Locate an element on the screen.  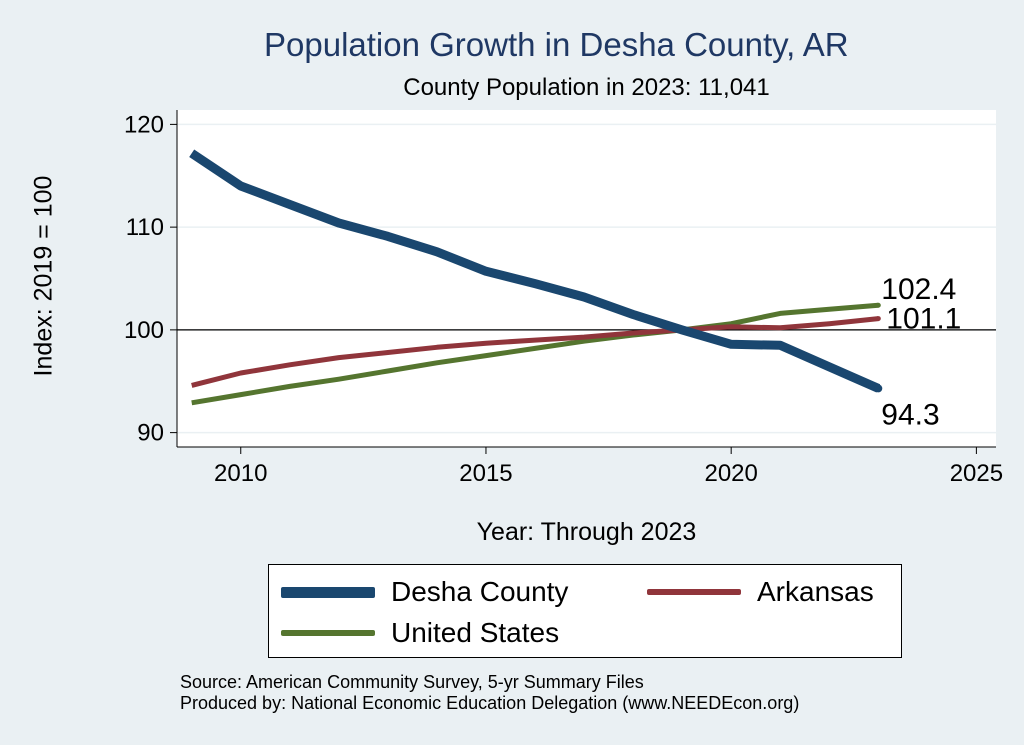
y-axis-label: Index: 2019 = 100 is located at coordinates (43, 276).